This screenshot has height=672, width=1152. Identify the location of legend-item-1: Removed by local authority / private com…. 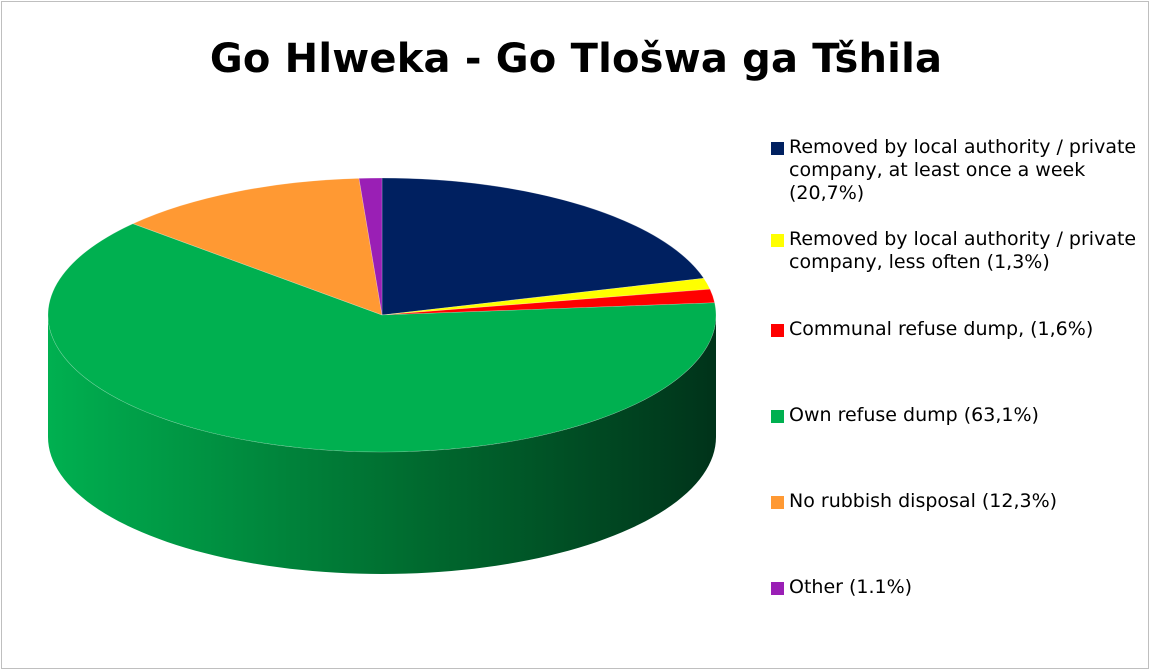
(960, 251).